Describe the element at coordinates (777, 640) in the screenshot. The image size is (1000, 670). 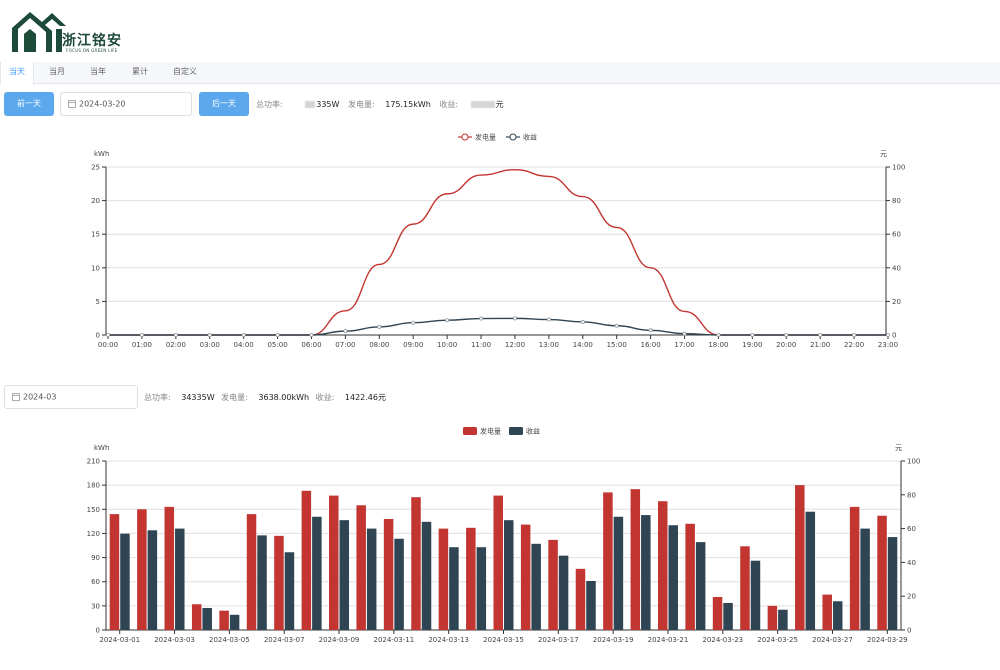
I see `x-tick-label: 2024-03-25` at that location.